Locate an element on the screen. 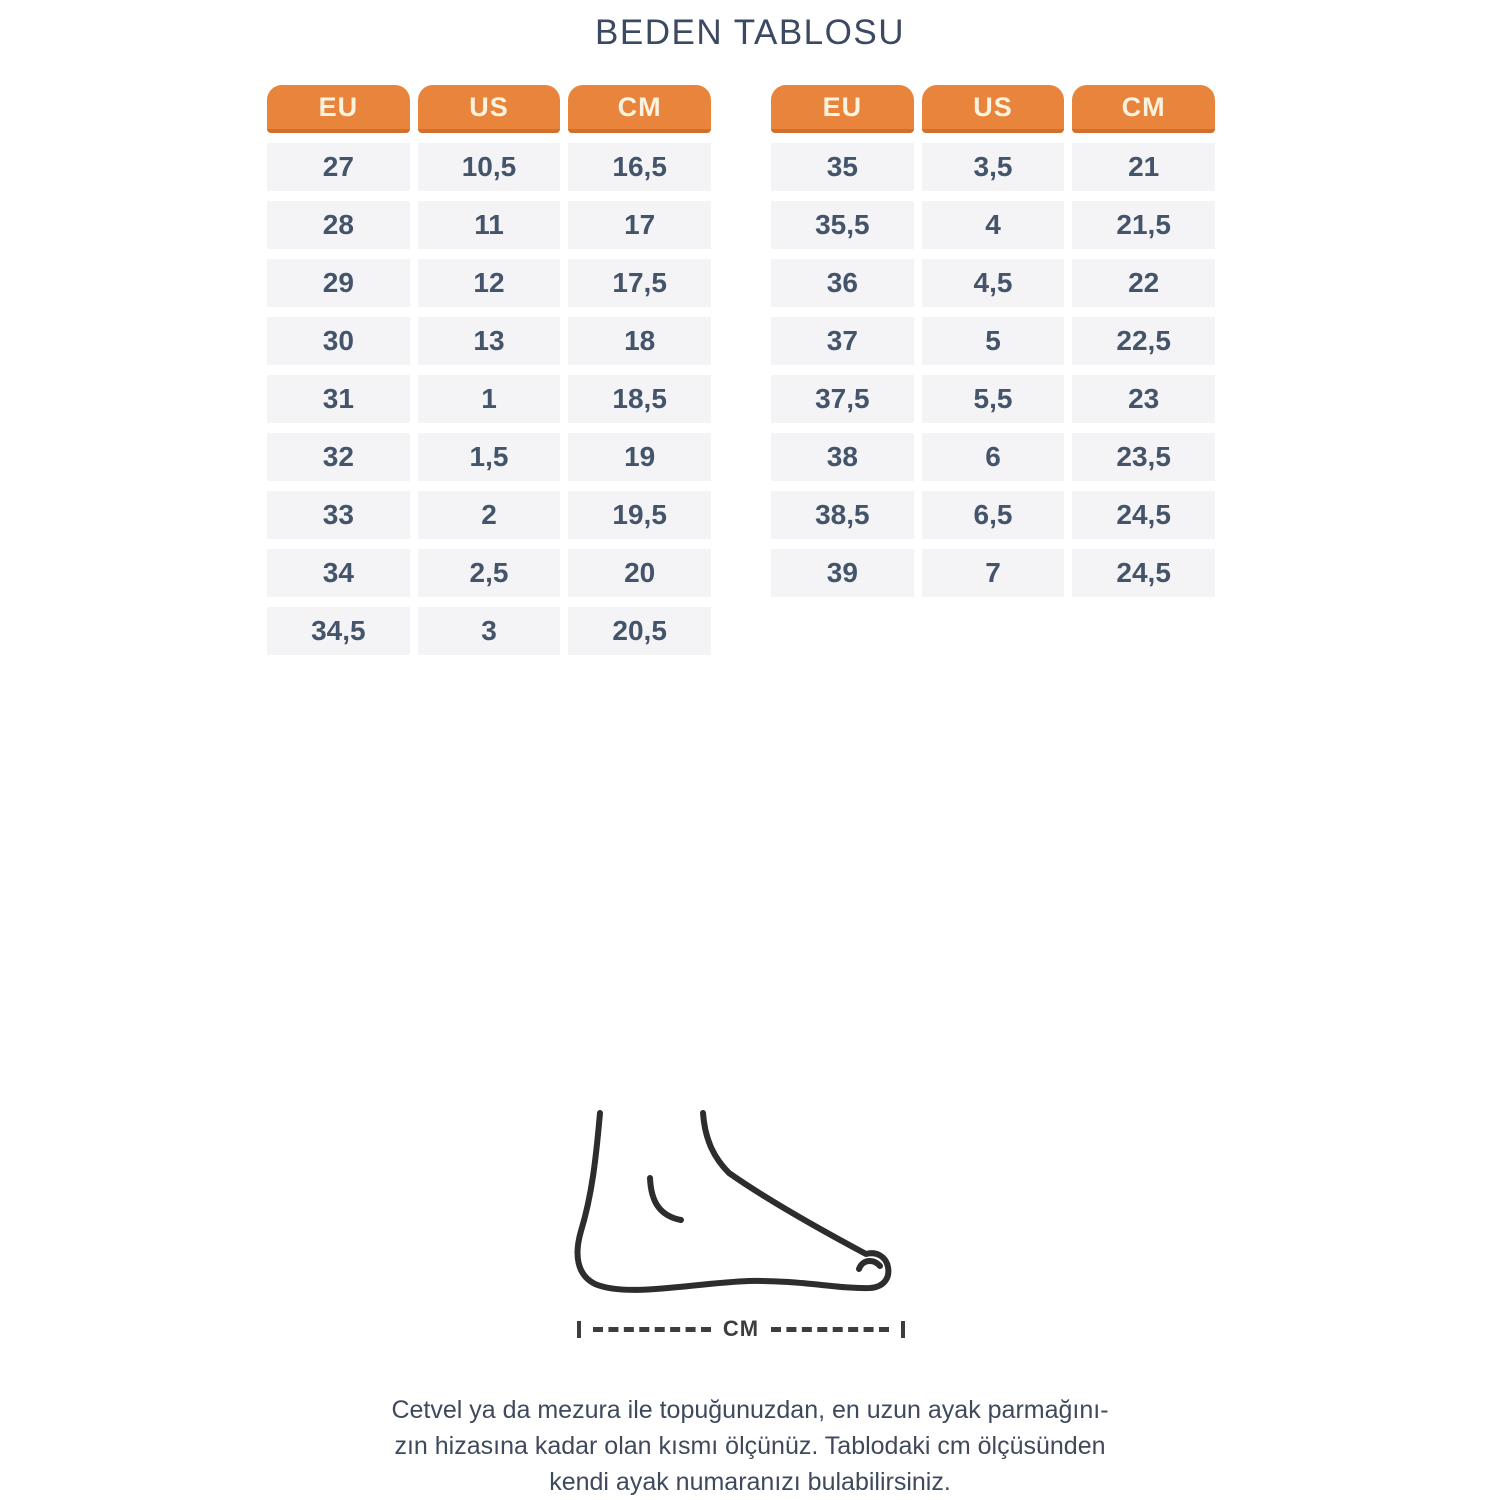 The image size is (1500, 1500). table-row: 34,5 3 20,5 is located at coordinates (489, 631).